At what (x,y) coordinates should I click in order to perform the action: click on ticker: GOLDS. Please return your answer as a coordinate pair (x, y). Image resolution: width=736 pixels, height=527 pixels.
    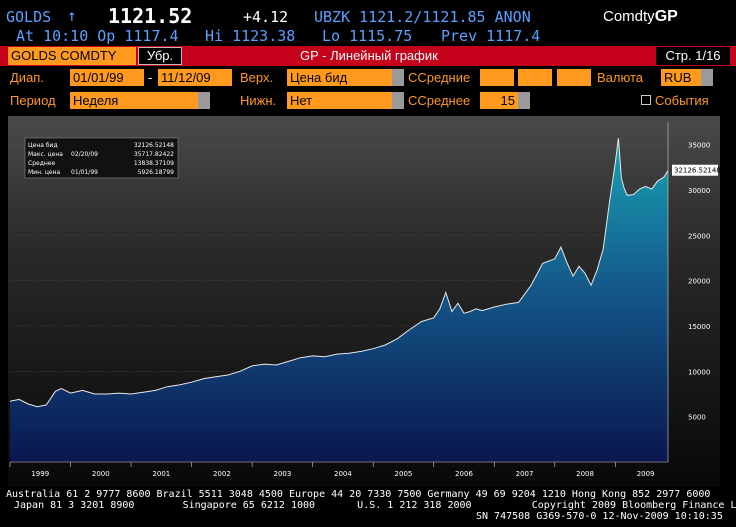
    Looking at the image, I should click on (29, 17).